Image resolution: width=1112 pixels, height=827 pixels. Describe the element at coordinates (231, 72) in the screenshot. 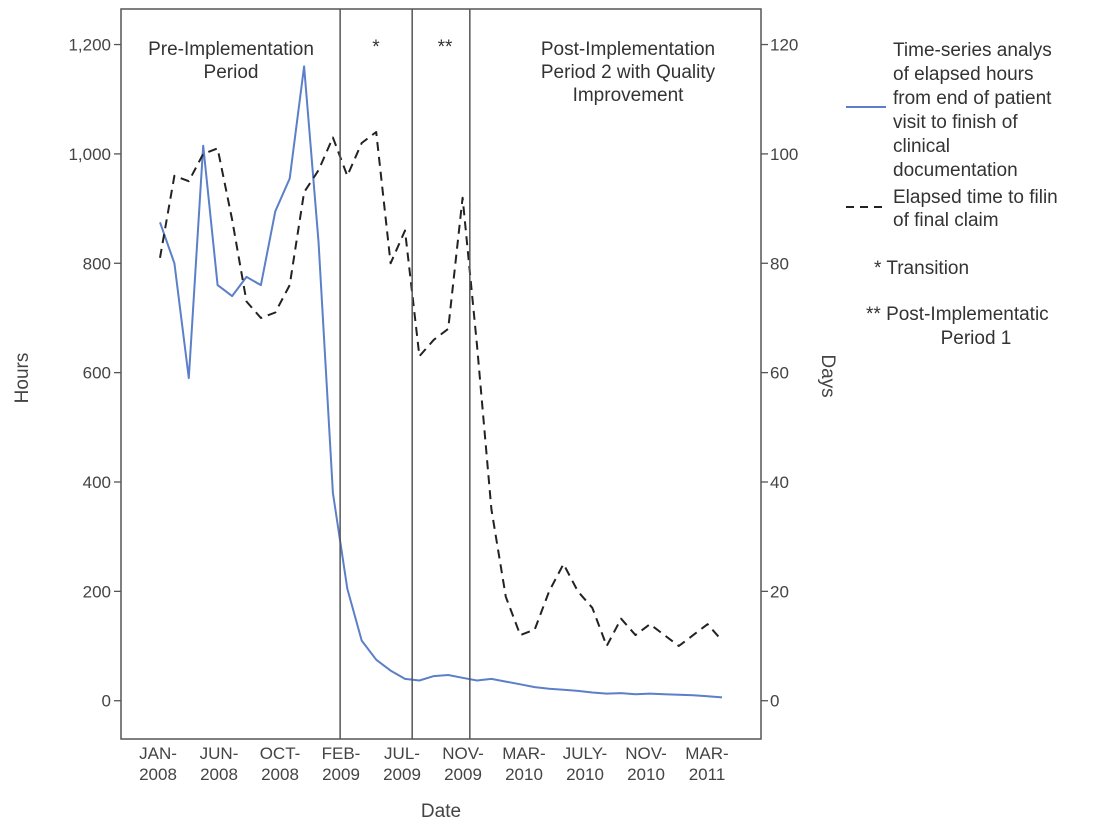

I see `pre-period-label-line2: Period` at that location.